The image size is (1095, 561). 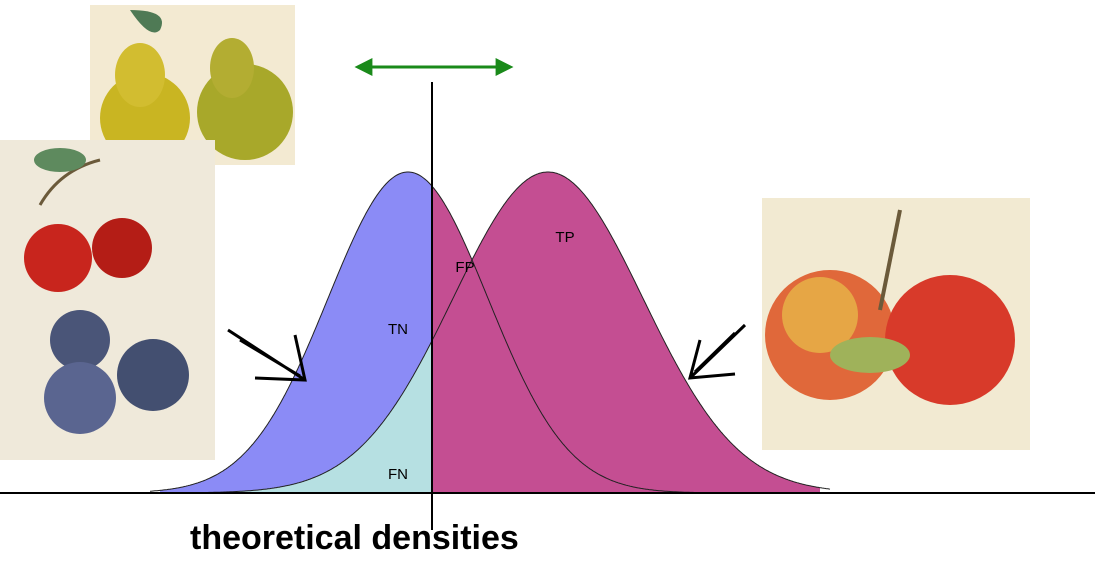 What do you see at coordinates (354, 538) in the screenshot?
I see `caption: theoretical densities` at bounding box center [354, 538].